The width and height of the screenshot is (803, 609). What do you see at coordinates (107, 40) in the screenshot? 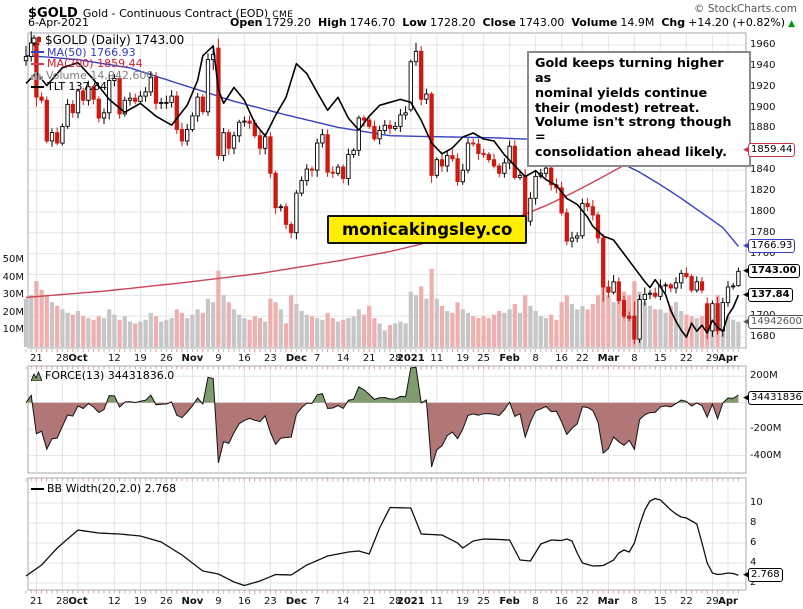
I see `legend-symbol-row: $GOLD (Daily) 1743.00` at bounding box center [107, 40].